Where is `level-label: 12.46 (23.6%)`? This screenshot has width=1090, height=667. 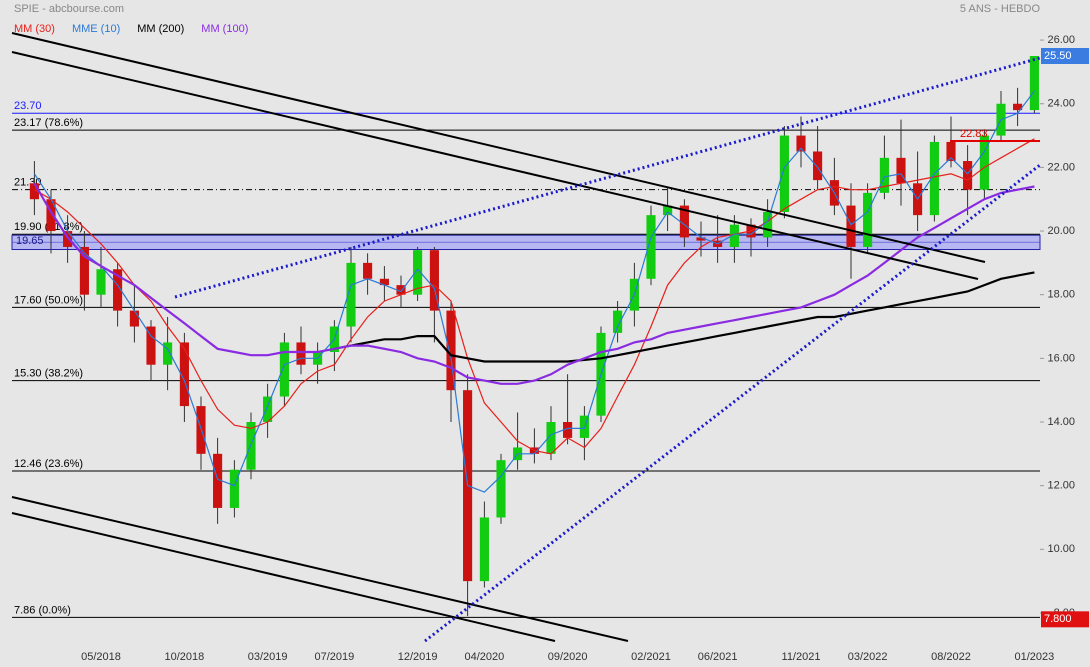 level-label: 12.46 (23.6%) is located at coordinates (48, 464).